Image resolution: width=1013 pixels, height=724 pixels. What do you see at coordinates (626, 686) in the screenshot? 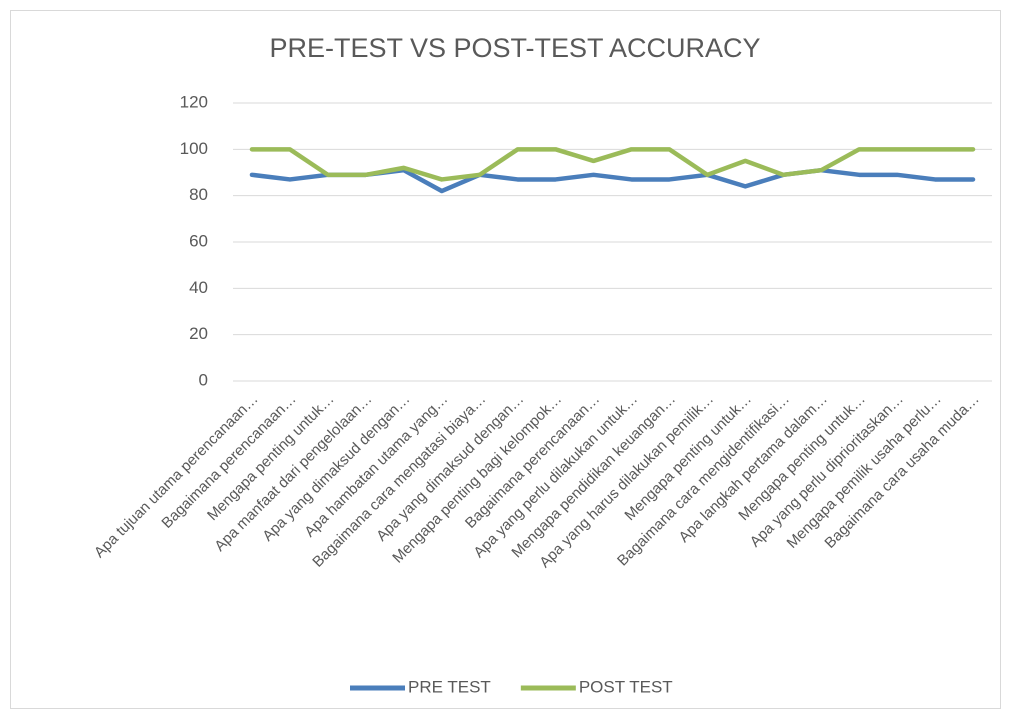
I see `legend-label: POST TEST` at bounding box center [626, 686].